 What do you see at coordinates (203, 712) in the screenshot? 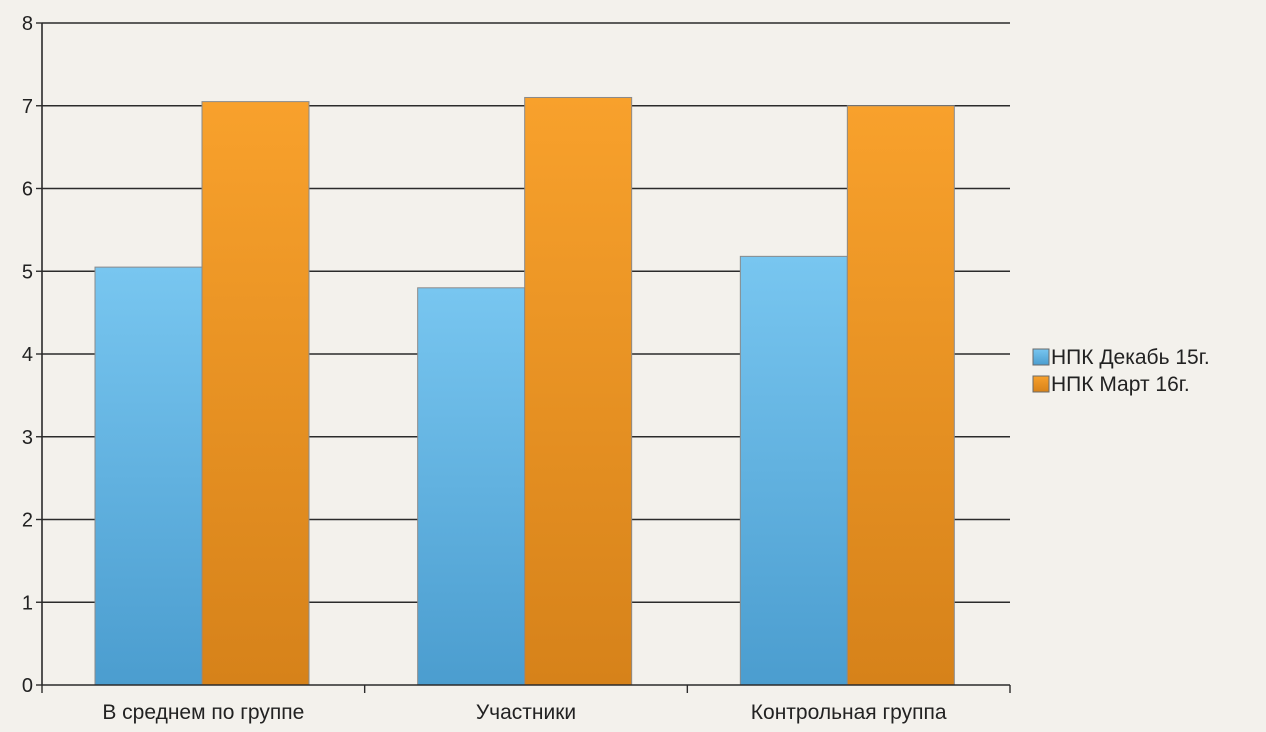
I see `x-category-label: В среднем по группе` at bounding box center [203, 712].